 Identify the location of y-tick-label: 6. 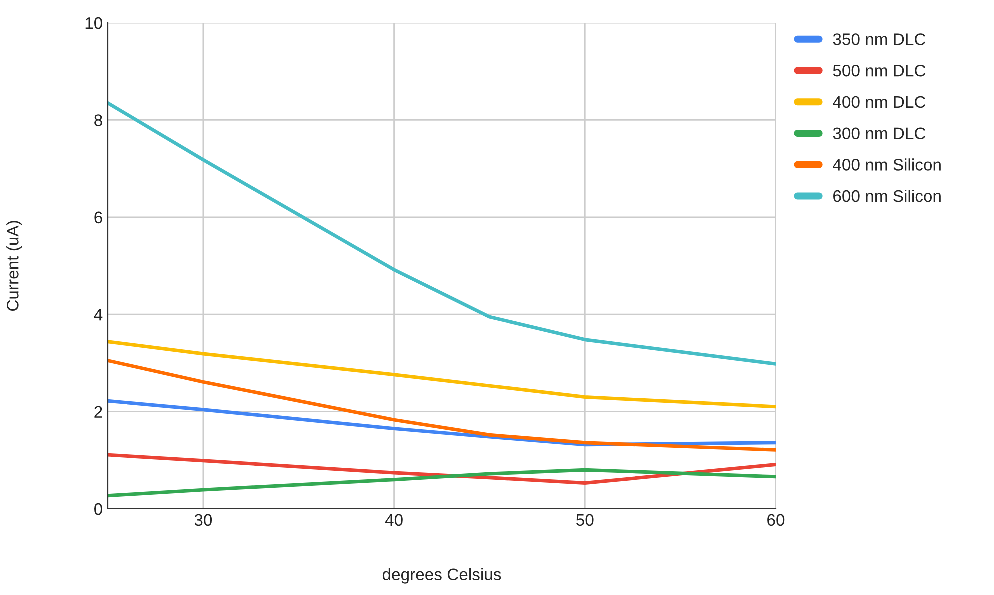
(98, 218).